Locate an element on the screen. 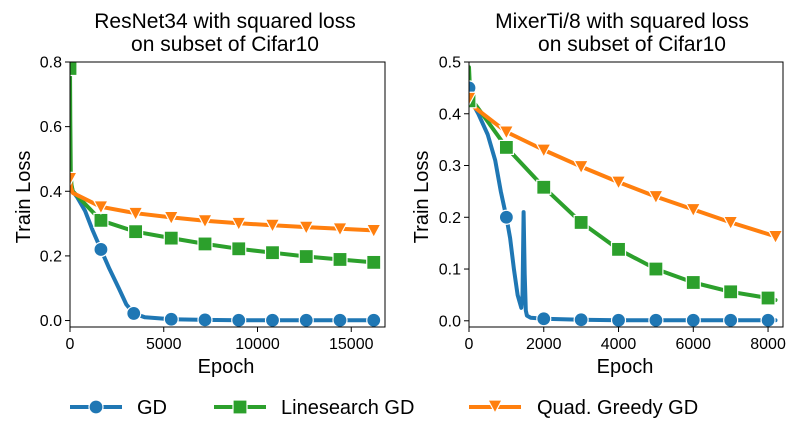 The width and height of the screenshot is (797, 438). legend: GD Linesearch GD Quad. Greedy GD is located at coordinates (384, 408).